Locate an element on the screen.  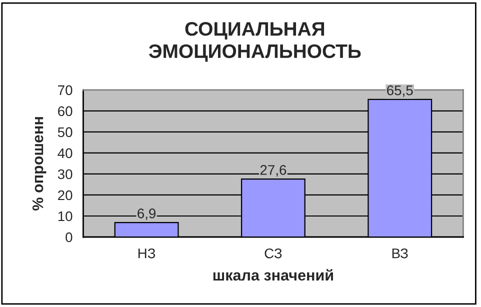
y-tick-label: 40 is located at coordinates (65, 153).